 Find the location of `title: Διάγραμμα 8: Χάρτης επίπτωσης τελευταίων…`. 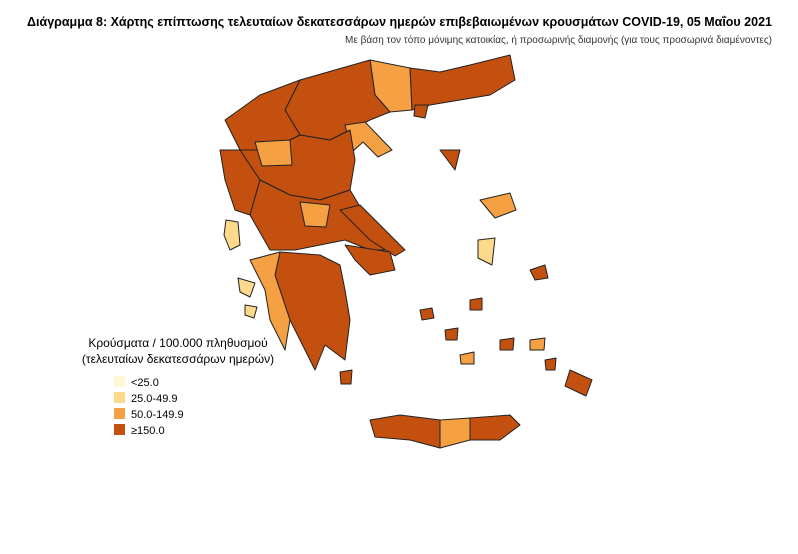

title: Διάγραμμα 8: Χάρτης επίπτωσης τελευταίων… is located at coordinates (399, 22).